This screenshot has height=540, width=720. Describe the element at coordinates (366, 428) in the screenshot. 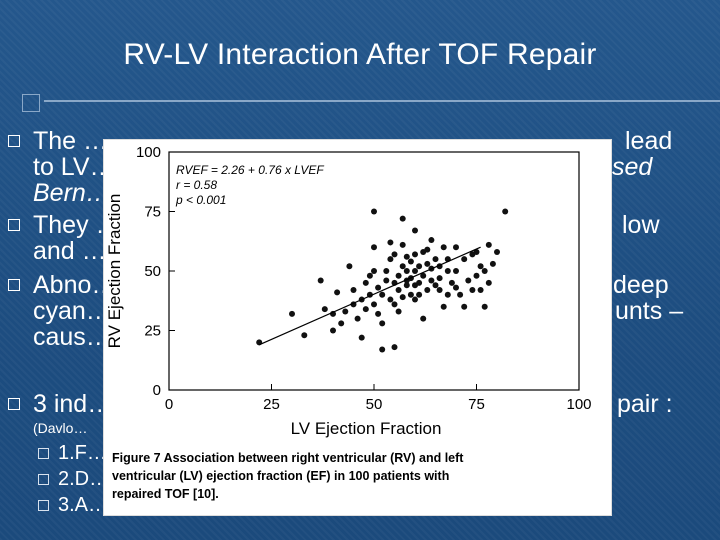

I see `x-axis-label: LV Ejection Fraction` at that location.